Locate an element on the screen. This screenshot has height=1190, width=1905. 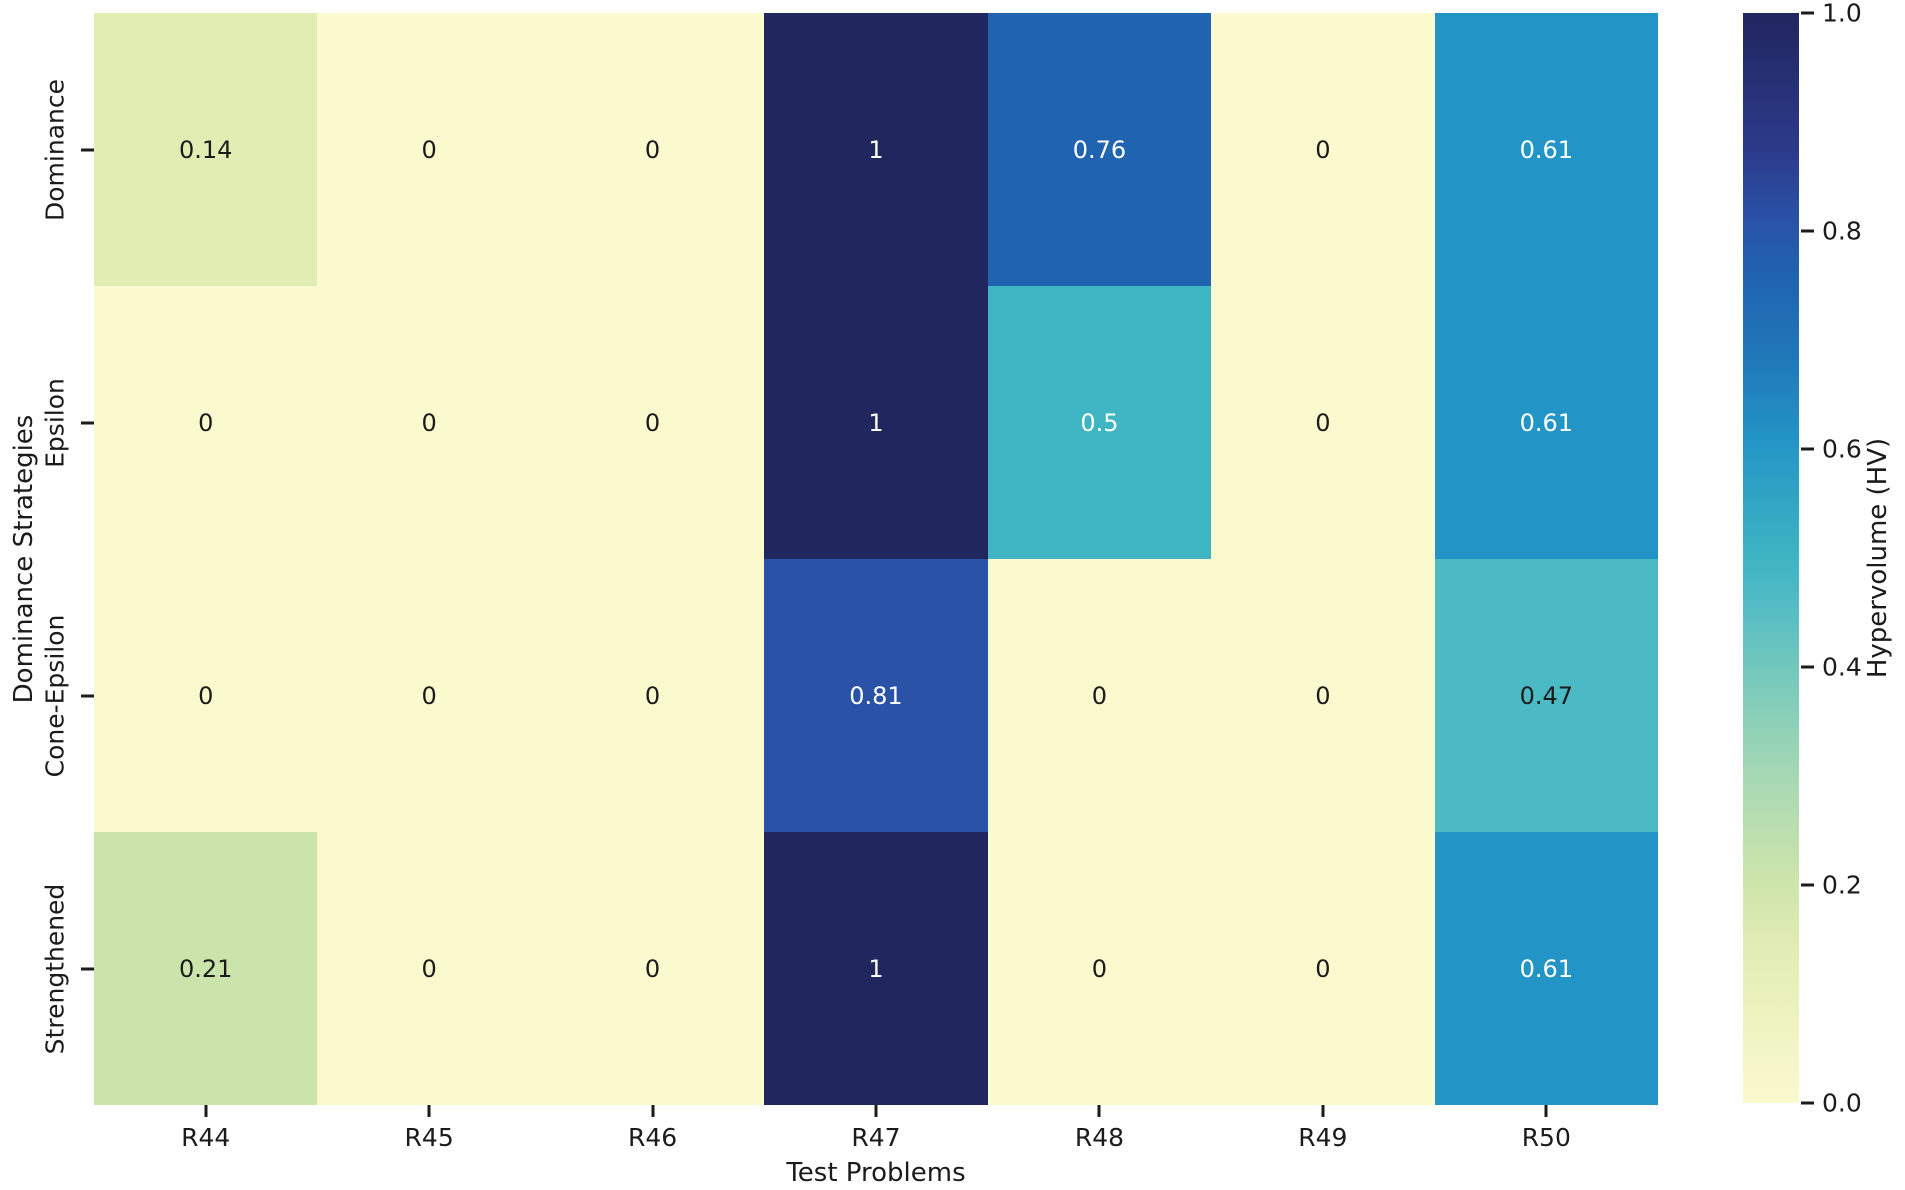
colorbar is located at coordinates (1771, 558).